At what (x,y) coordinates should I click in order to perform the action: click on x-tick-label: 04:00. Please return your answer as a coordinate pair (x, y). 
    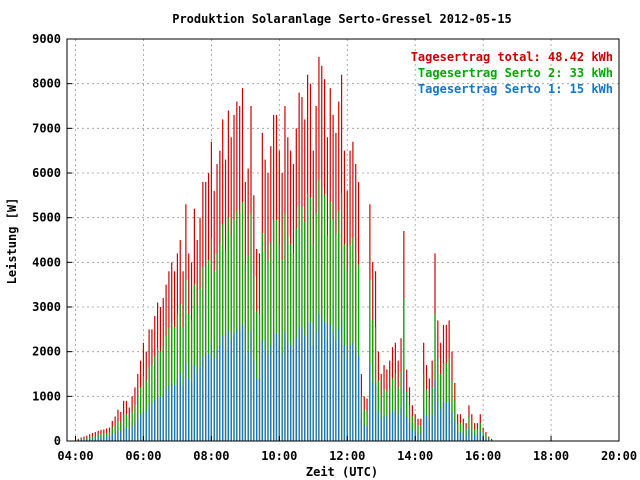
    Looking at the image, I should click on (75, 456).